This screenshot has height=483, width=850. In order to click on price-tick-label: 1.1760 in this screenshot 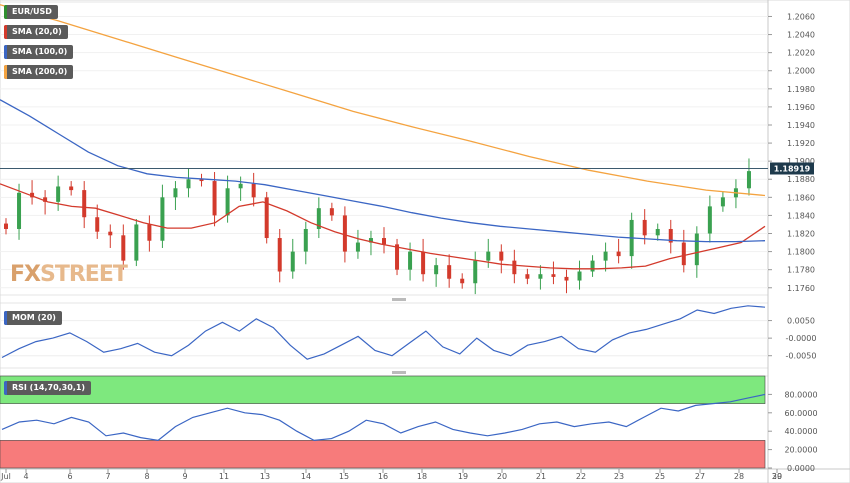, I will do `click(801, 288)`.